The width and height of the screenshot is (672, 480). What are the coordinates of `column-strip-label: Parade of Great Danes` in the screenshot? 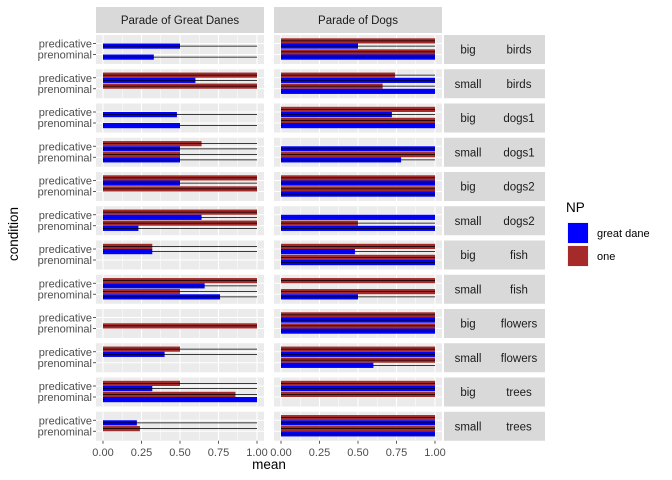 It's located at (180, 21).